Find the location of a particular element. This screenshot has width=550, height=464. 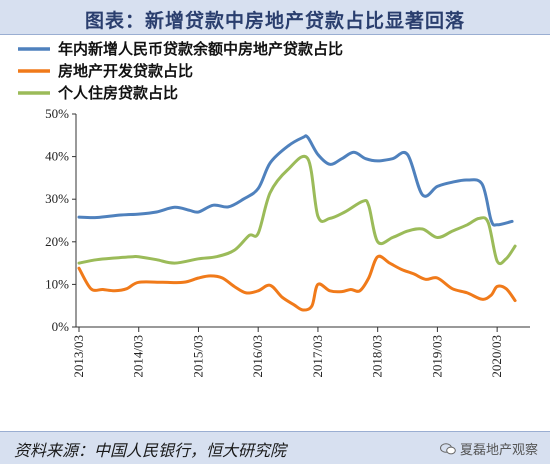

y-tick-label: 10% is located at coordinates (57, 283).